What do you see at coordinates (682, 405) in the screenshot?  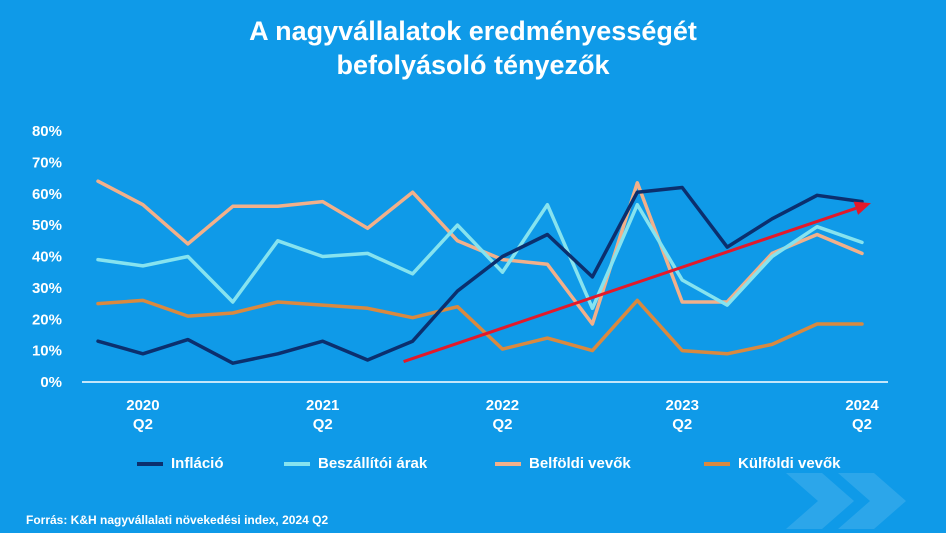 I see `x-tick-label-year: 2023` at bounding box center [682, 405].